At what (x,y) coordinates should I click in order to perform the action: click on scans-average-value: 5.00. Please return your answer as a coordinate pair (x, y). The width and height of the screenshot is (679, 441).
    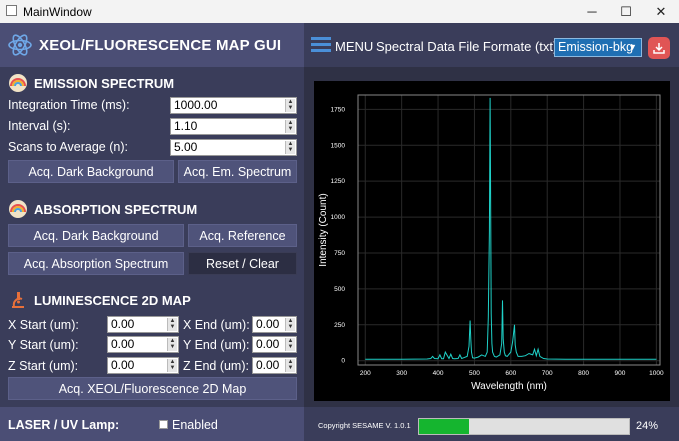
    Looking at the image, I should click on (186, 147).